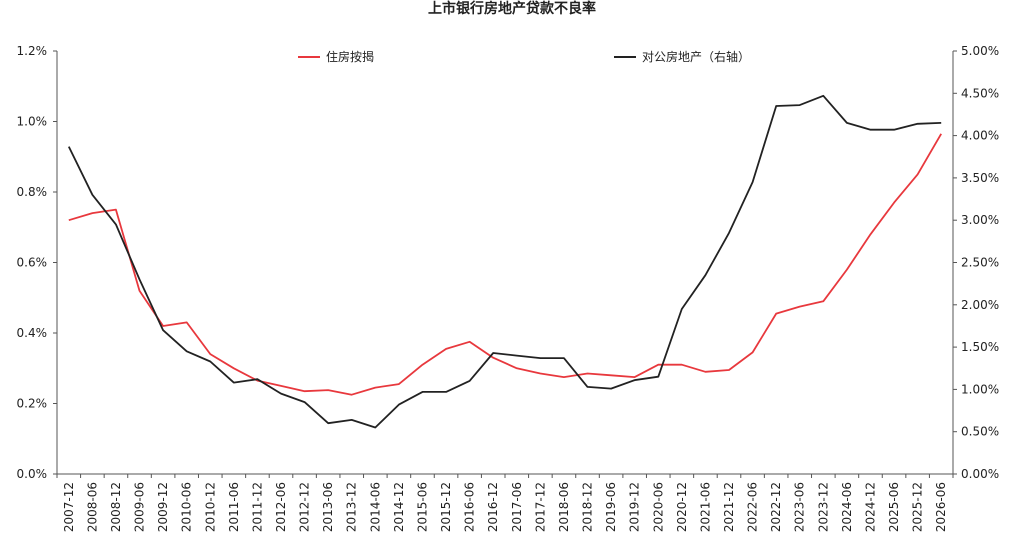 The width and height of the screenshot is (1024, 548). Describe the element at coordinates (682, 507) in the screenshot. I see `x-tick-label: 2020-12` at that location.